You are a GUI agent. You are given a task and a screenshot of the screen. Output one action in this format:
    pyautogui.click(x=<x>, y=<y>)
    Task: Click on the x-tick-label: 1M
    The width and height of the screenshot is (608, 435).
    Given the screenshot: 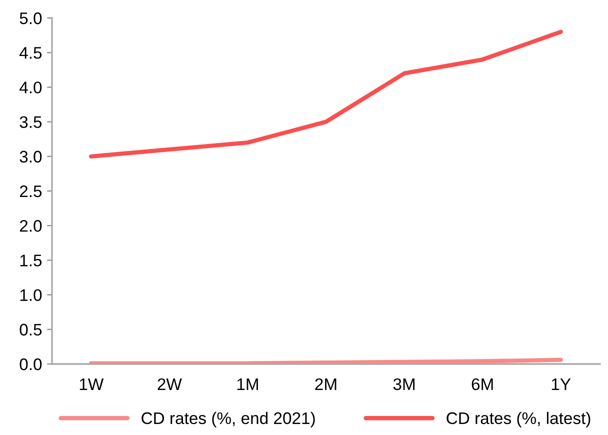 What is the action you would take?
    pyautogui.click(x=247, y=384)
    